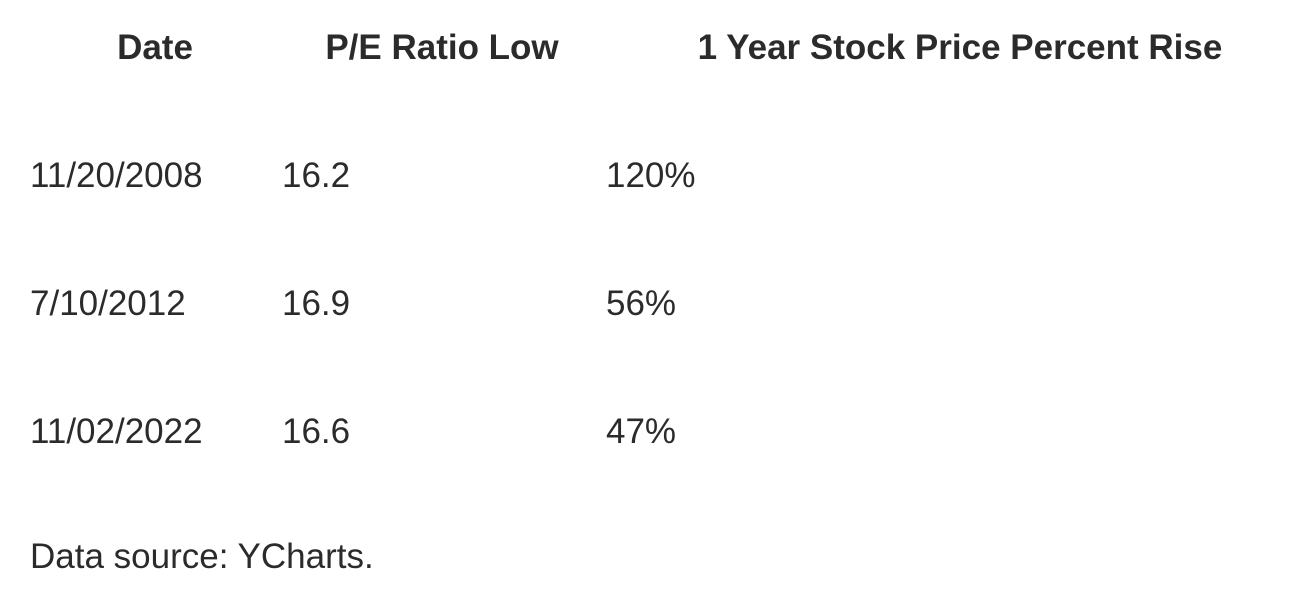 The width and height of the screenshot is (1298, 592). Describe the element at coordinates (641, 431) in the screenshot. I see `table-cell: 47%` at that location.